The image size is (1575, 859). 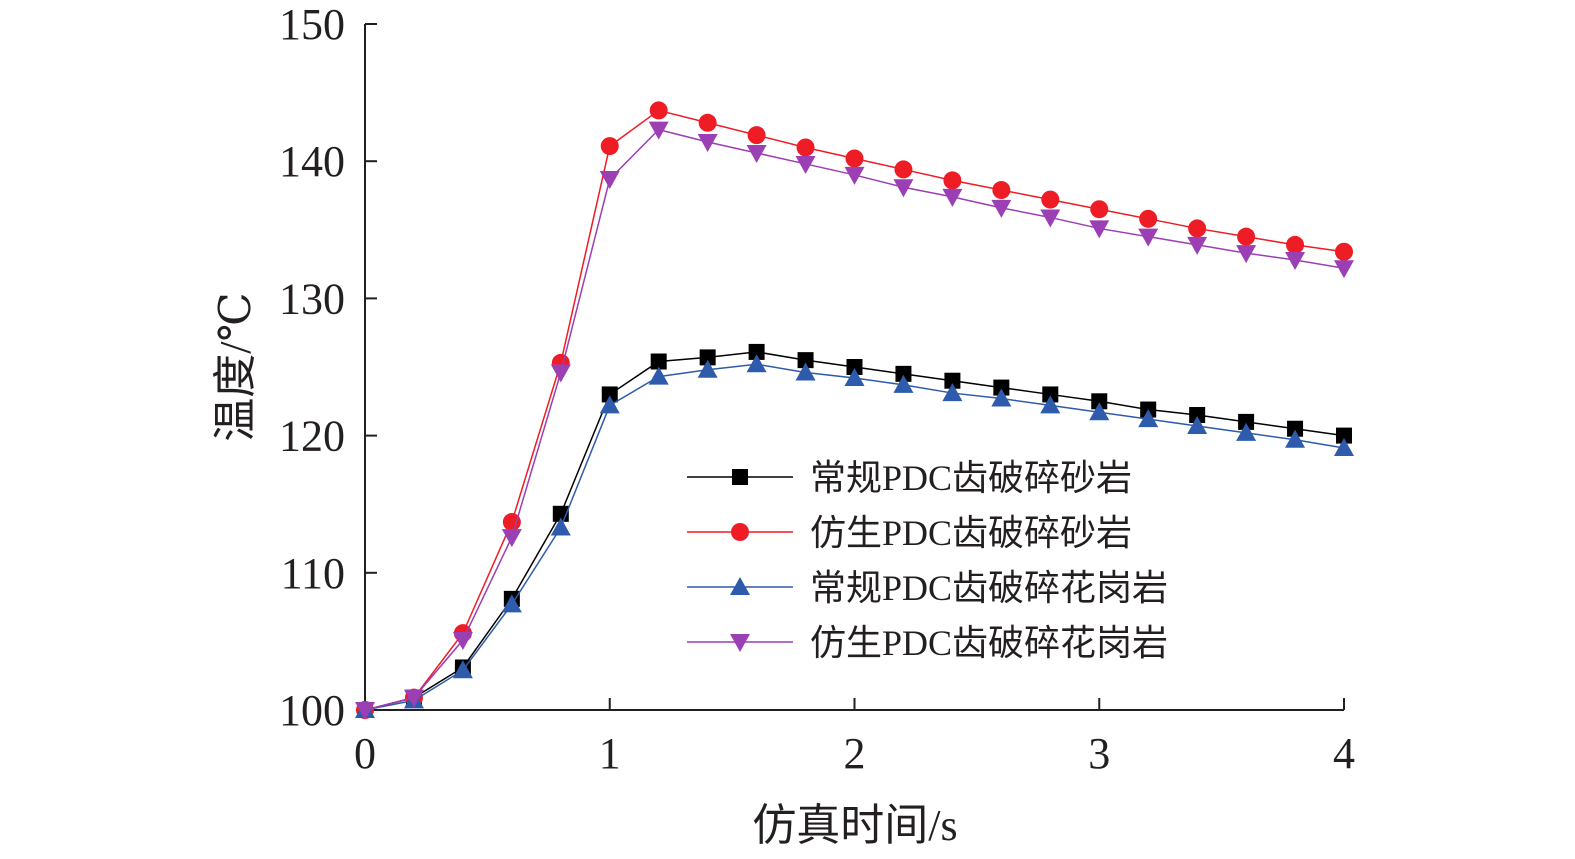 I want to click on legend-item: 常规PDC齿破碎砂岩, so click(x=909, y=478).